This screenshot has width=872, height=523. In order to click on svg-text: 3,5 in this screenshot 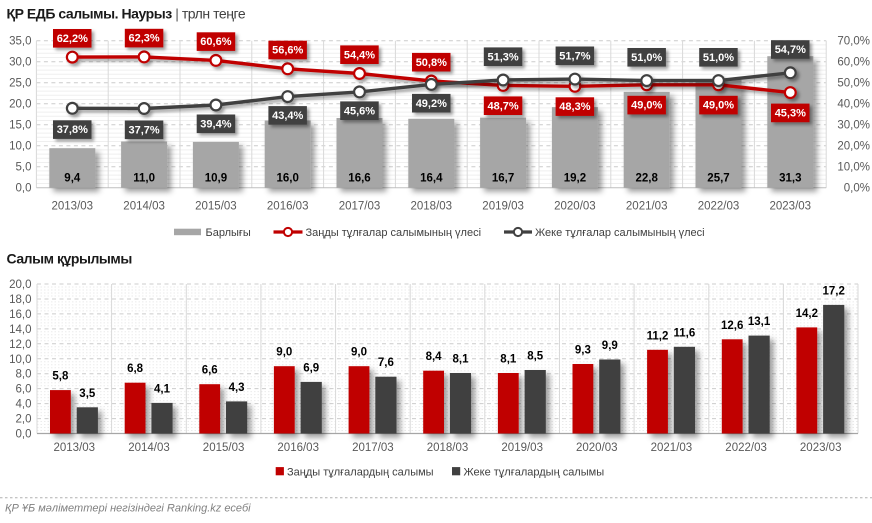, I will do `click(87, 394)`.